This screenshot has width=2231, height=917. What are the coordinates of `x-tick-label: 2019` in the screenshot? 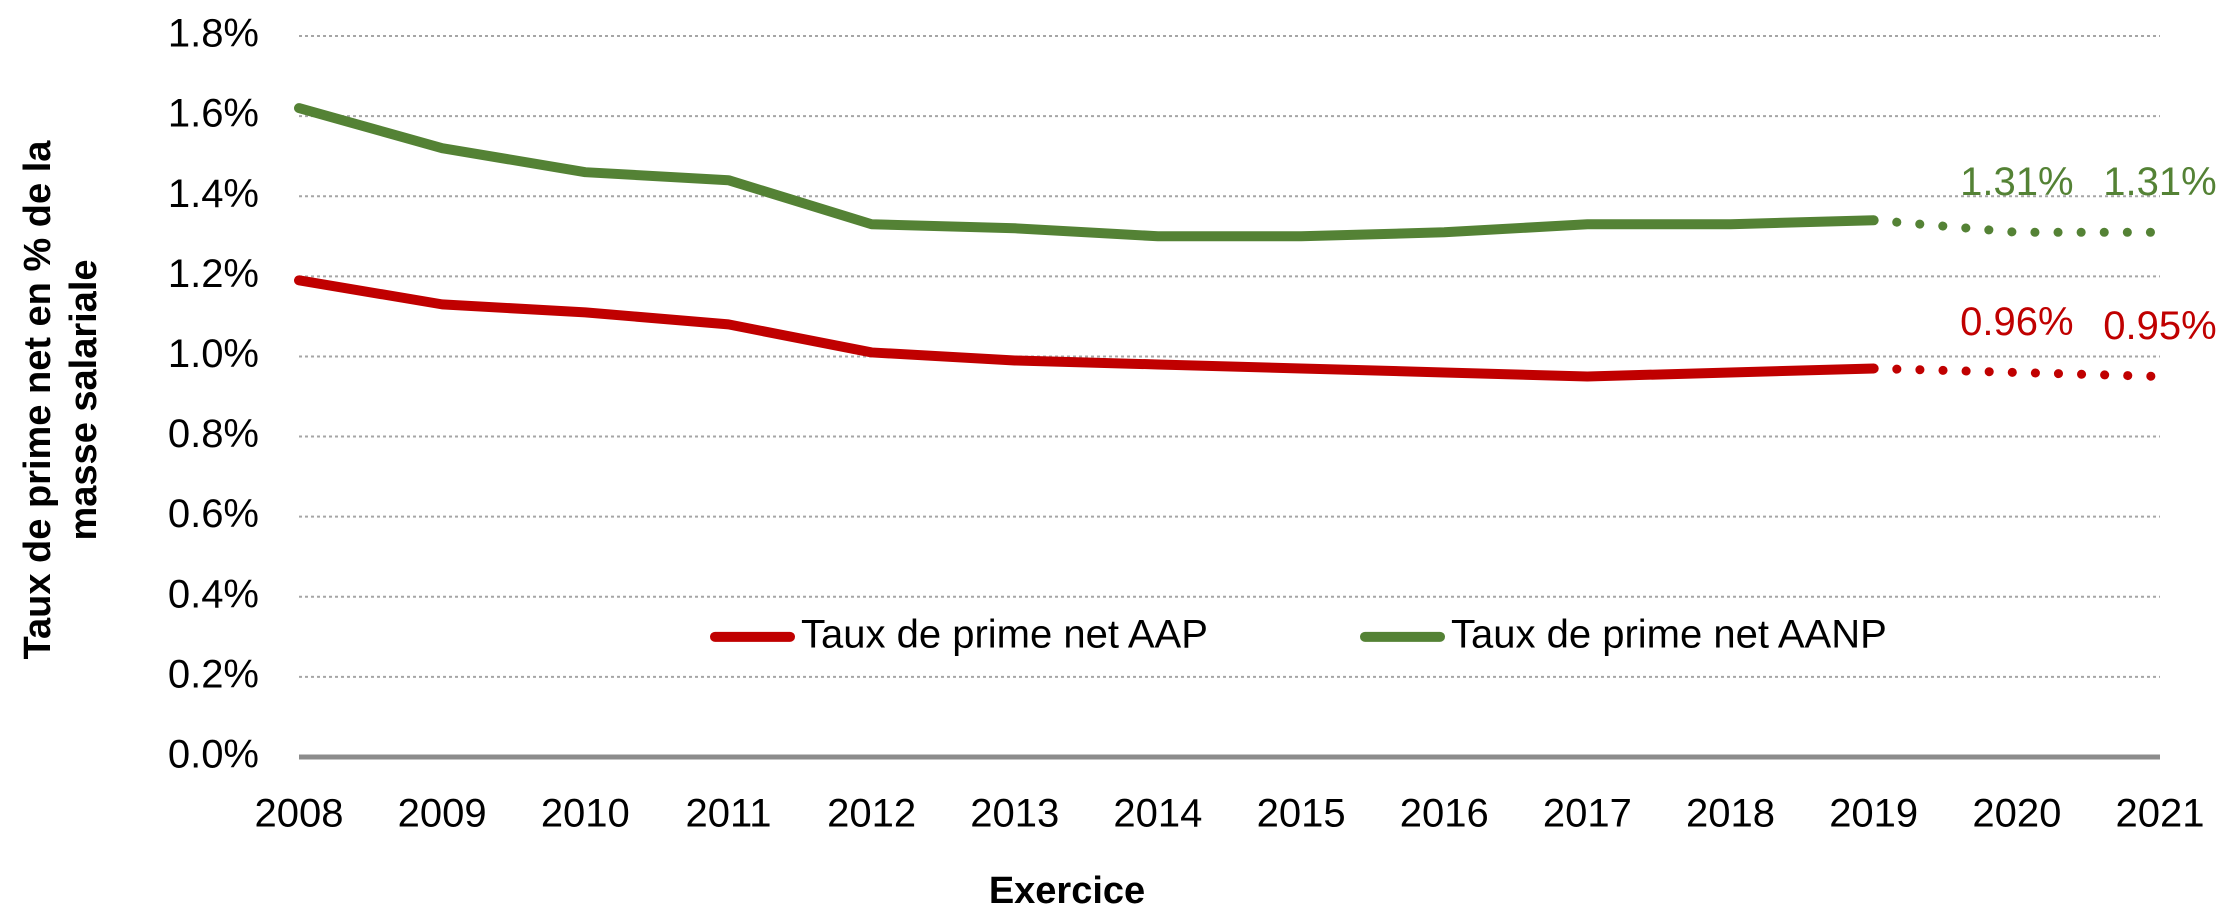 It's located at (1873, 814).